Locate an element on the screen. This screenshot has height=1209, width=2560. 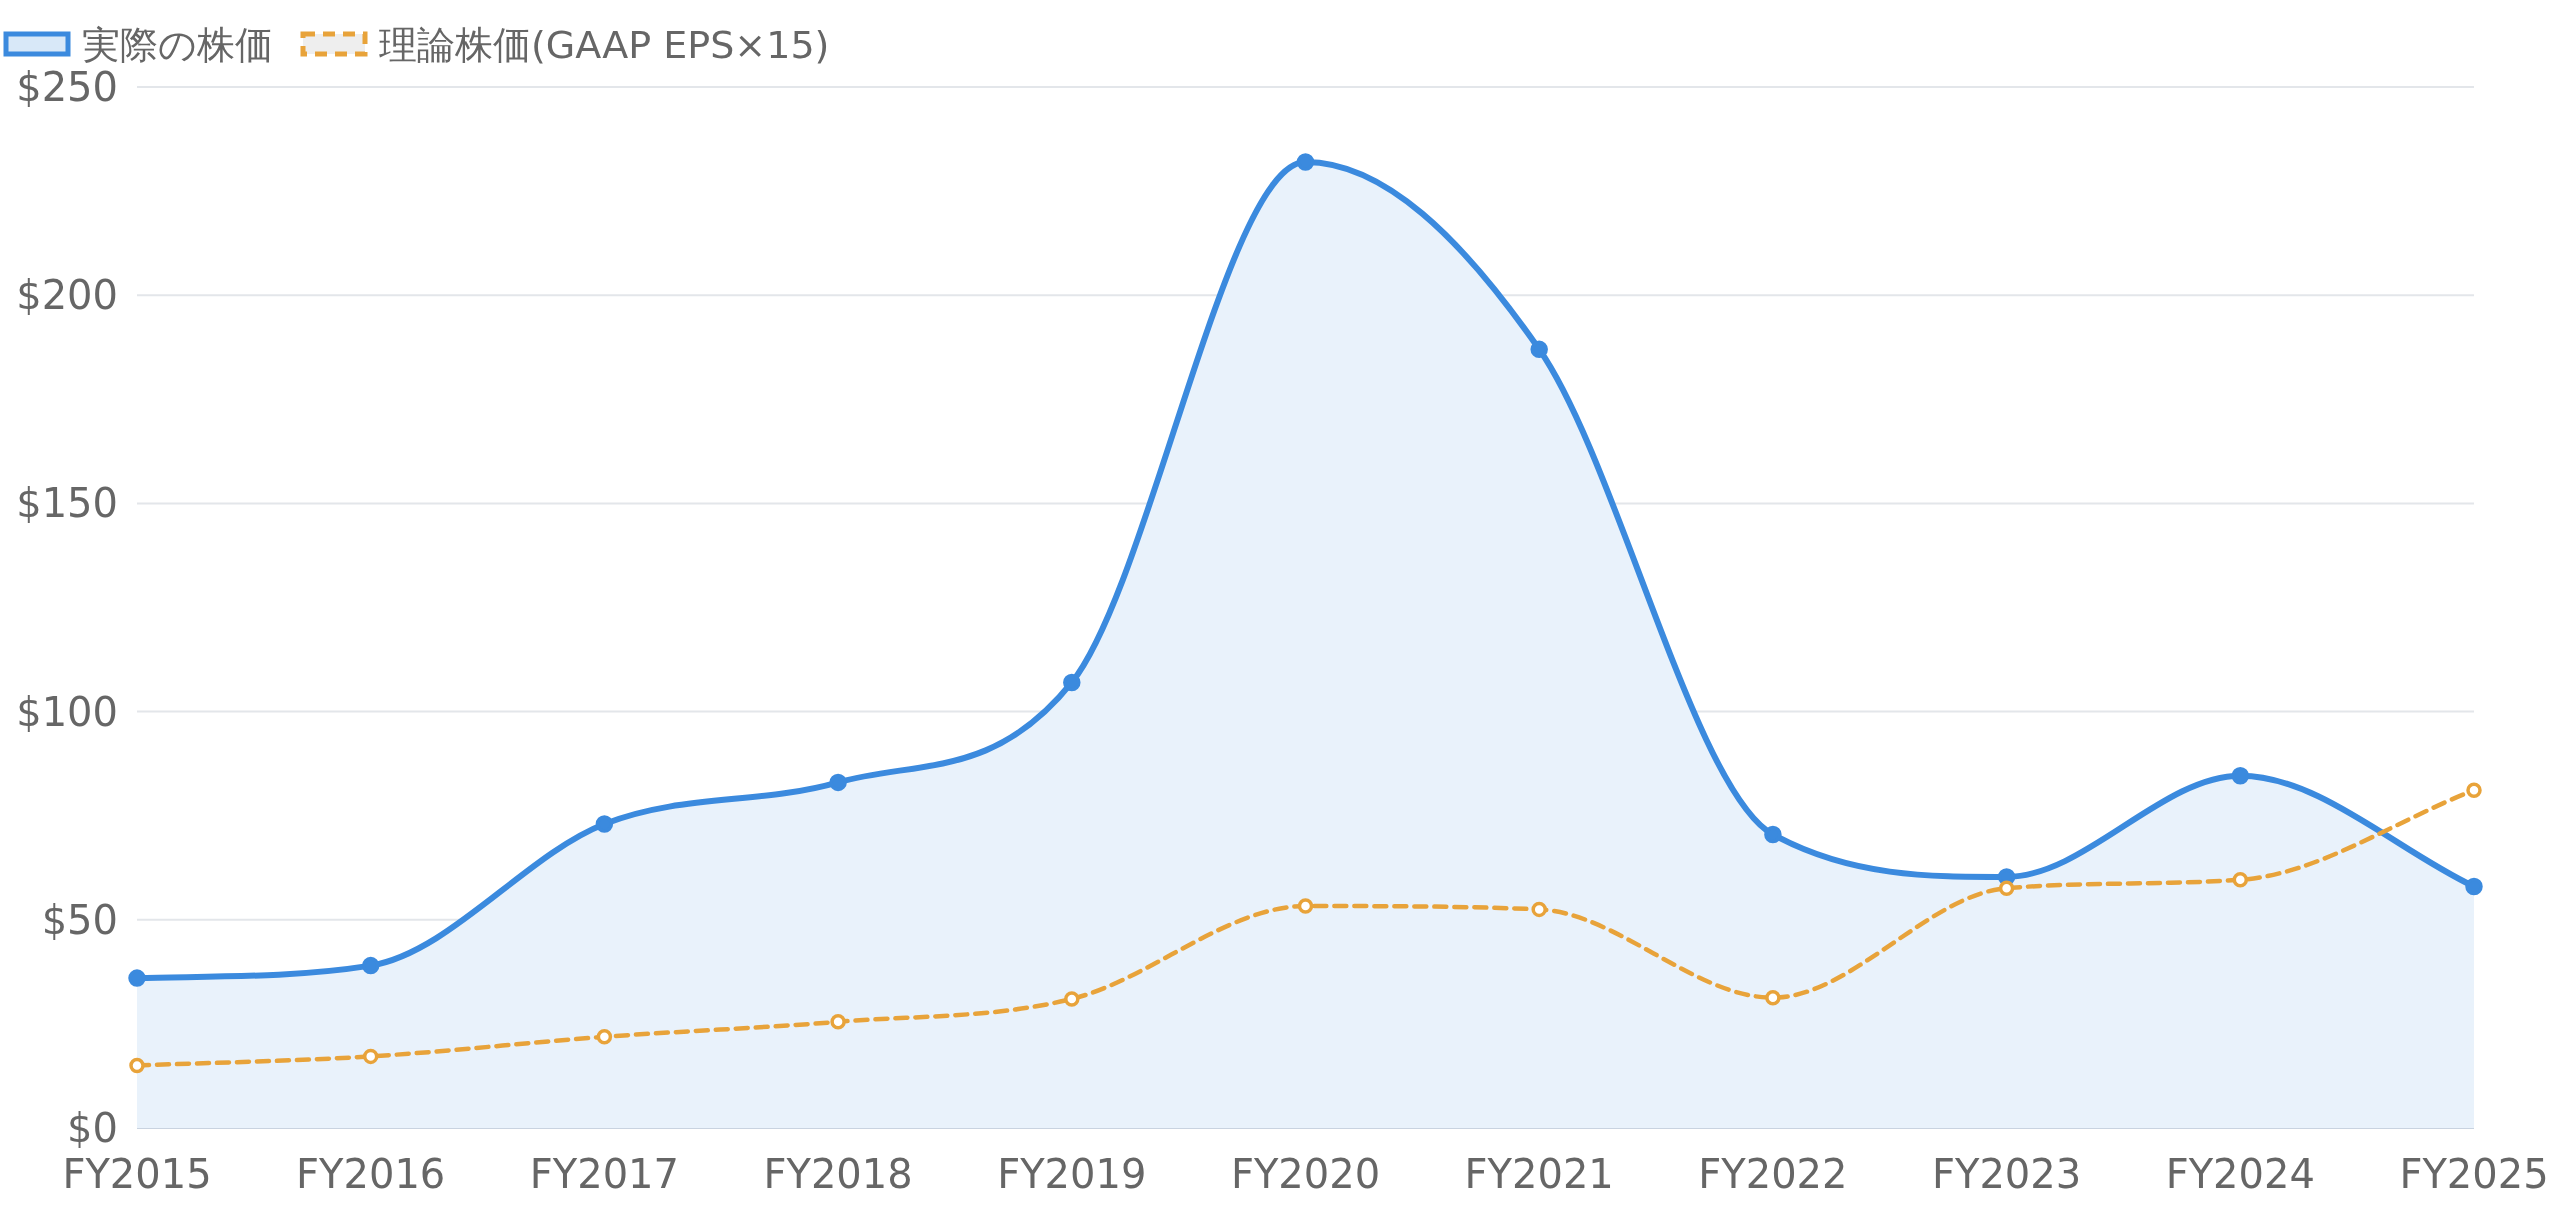
x-tick-label: FY2016 is located at coordinates (371, 1174).